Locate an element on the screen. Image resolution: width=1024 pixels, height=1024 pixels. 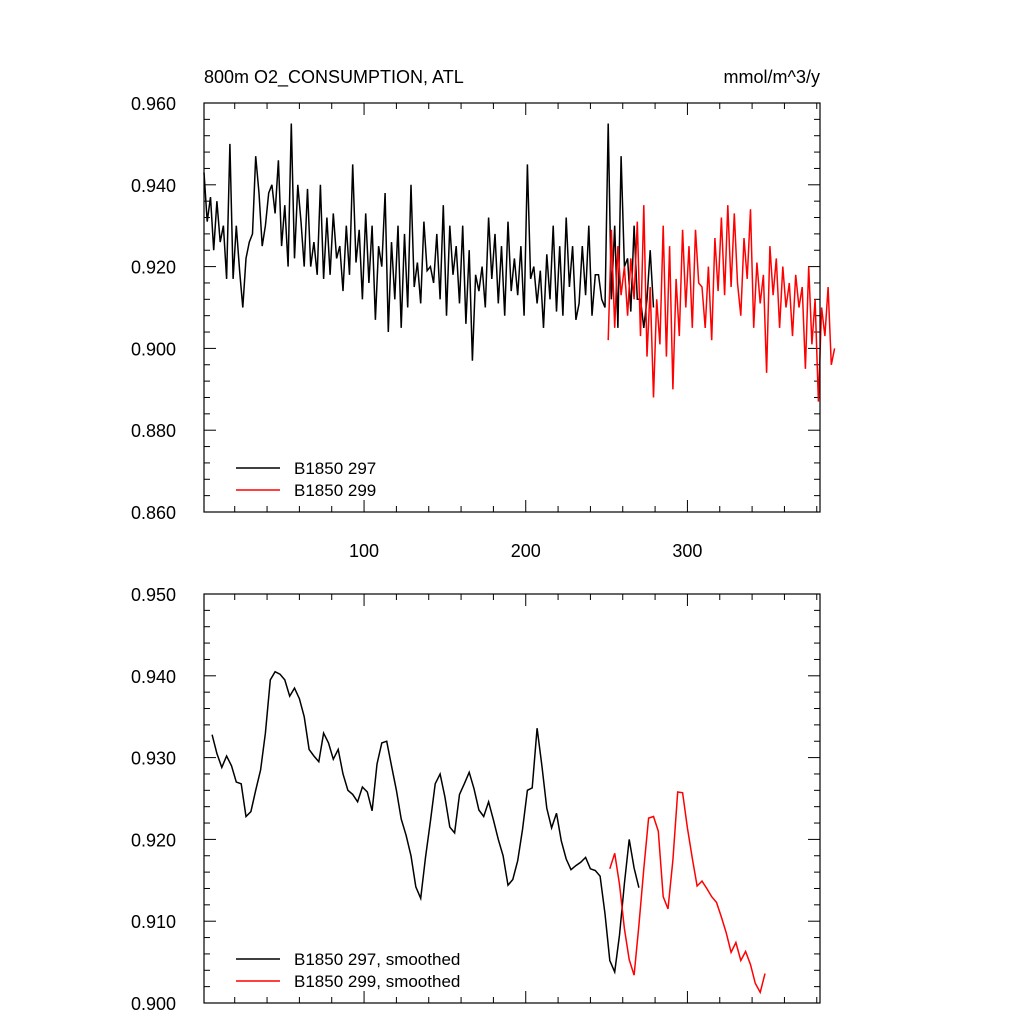
top-legend: B1850 297 B1850 299 is located at coordinates (306, 479).